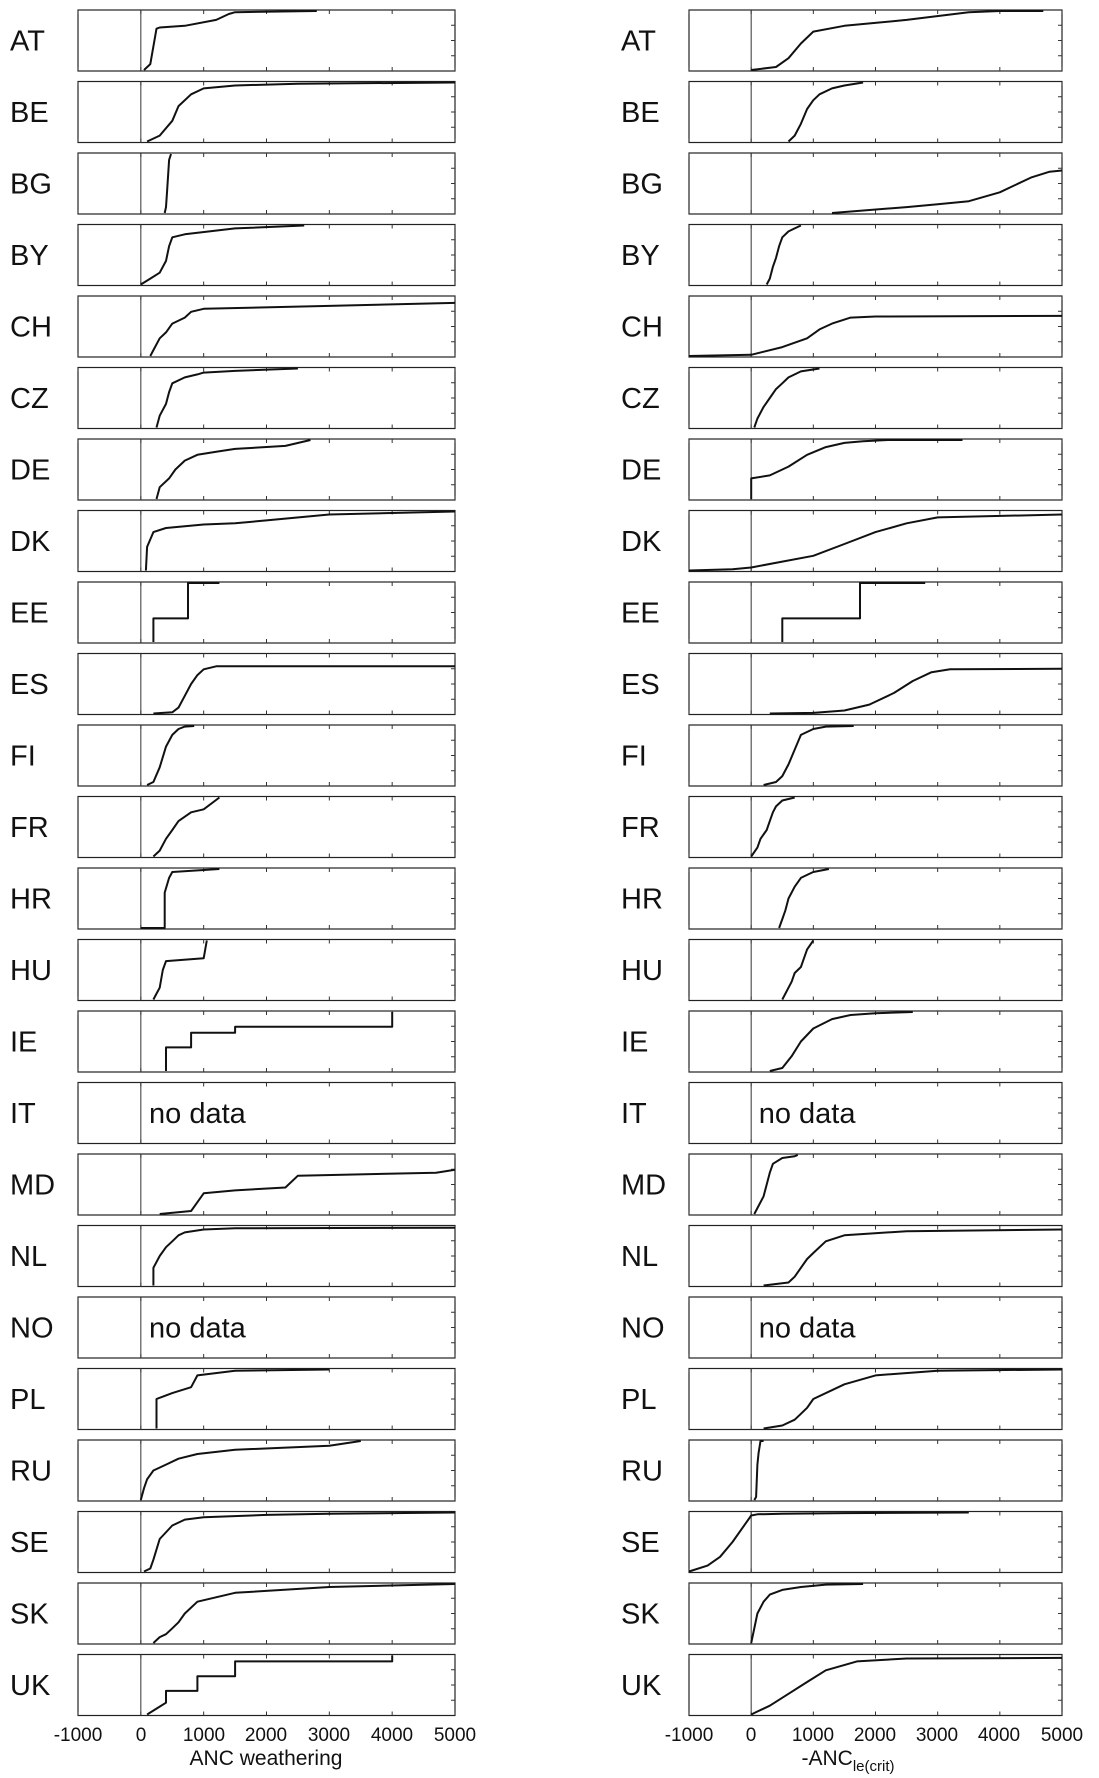 This screenshot has height=1778, width=1099. I want to click on cdf-line-se, so click(299, 1542).